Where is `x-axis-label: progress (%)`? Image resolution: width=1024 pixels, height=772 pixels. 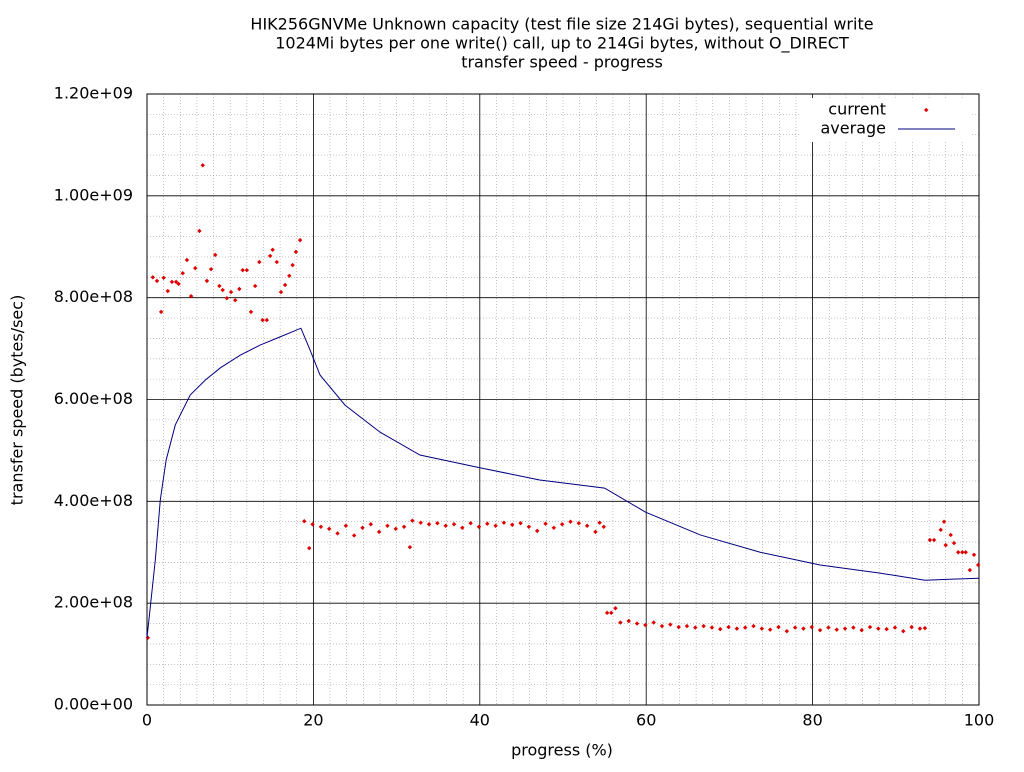 x-axis-label: progress (%) is located at coordinates (562, 750).